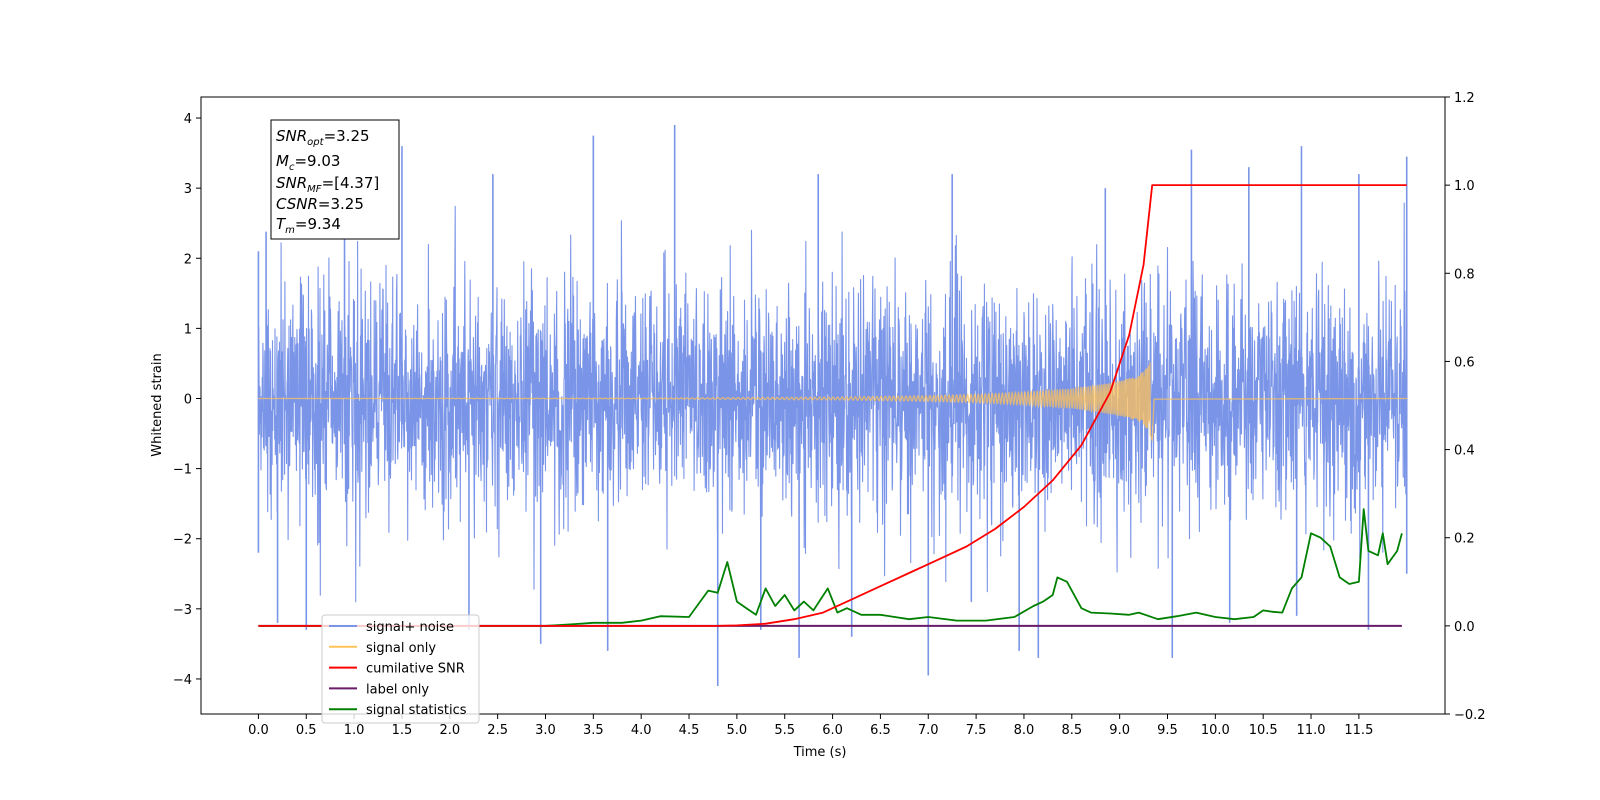  Describe the element at coordinates (1024, 730) in the screenshot. I see `x-tick-label: 8.0` at that location.